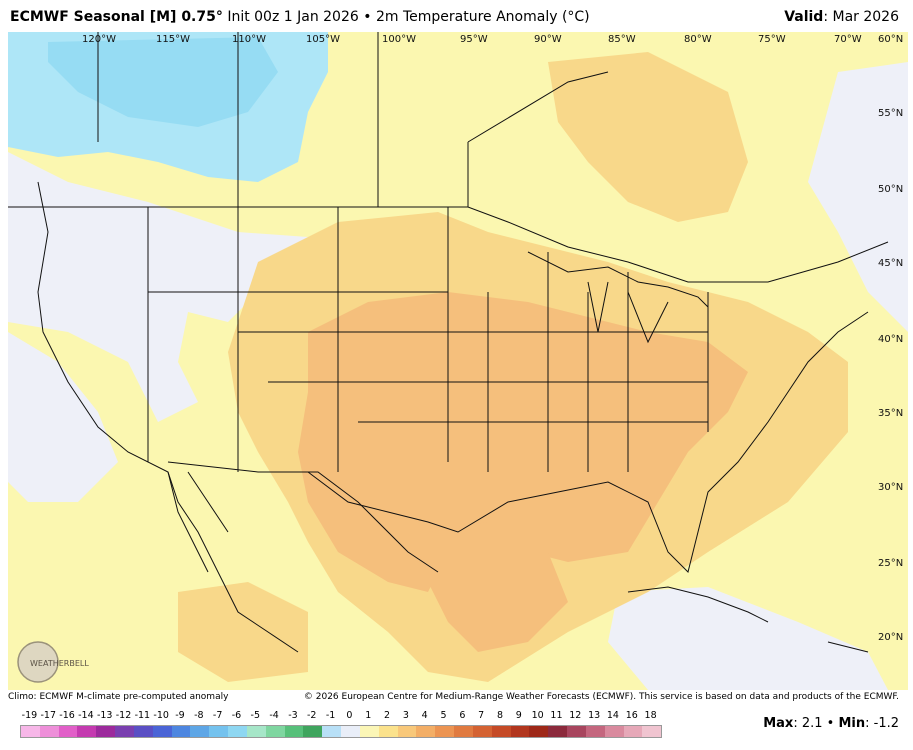 The image size is (913, 750). I want to click on lon-label-90w: 90°W, so click(548, 39).